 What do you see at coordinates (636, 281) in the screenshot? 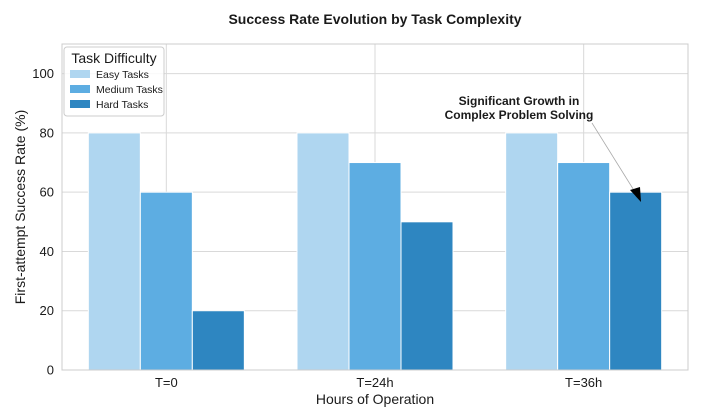
I see `bar-hard-tasks-t36h` at bounding box center [636, 281].